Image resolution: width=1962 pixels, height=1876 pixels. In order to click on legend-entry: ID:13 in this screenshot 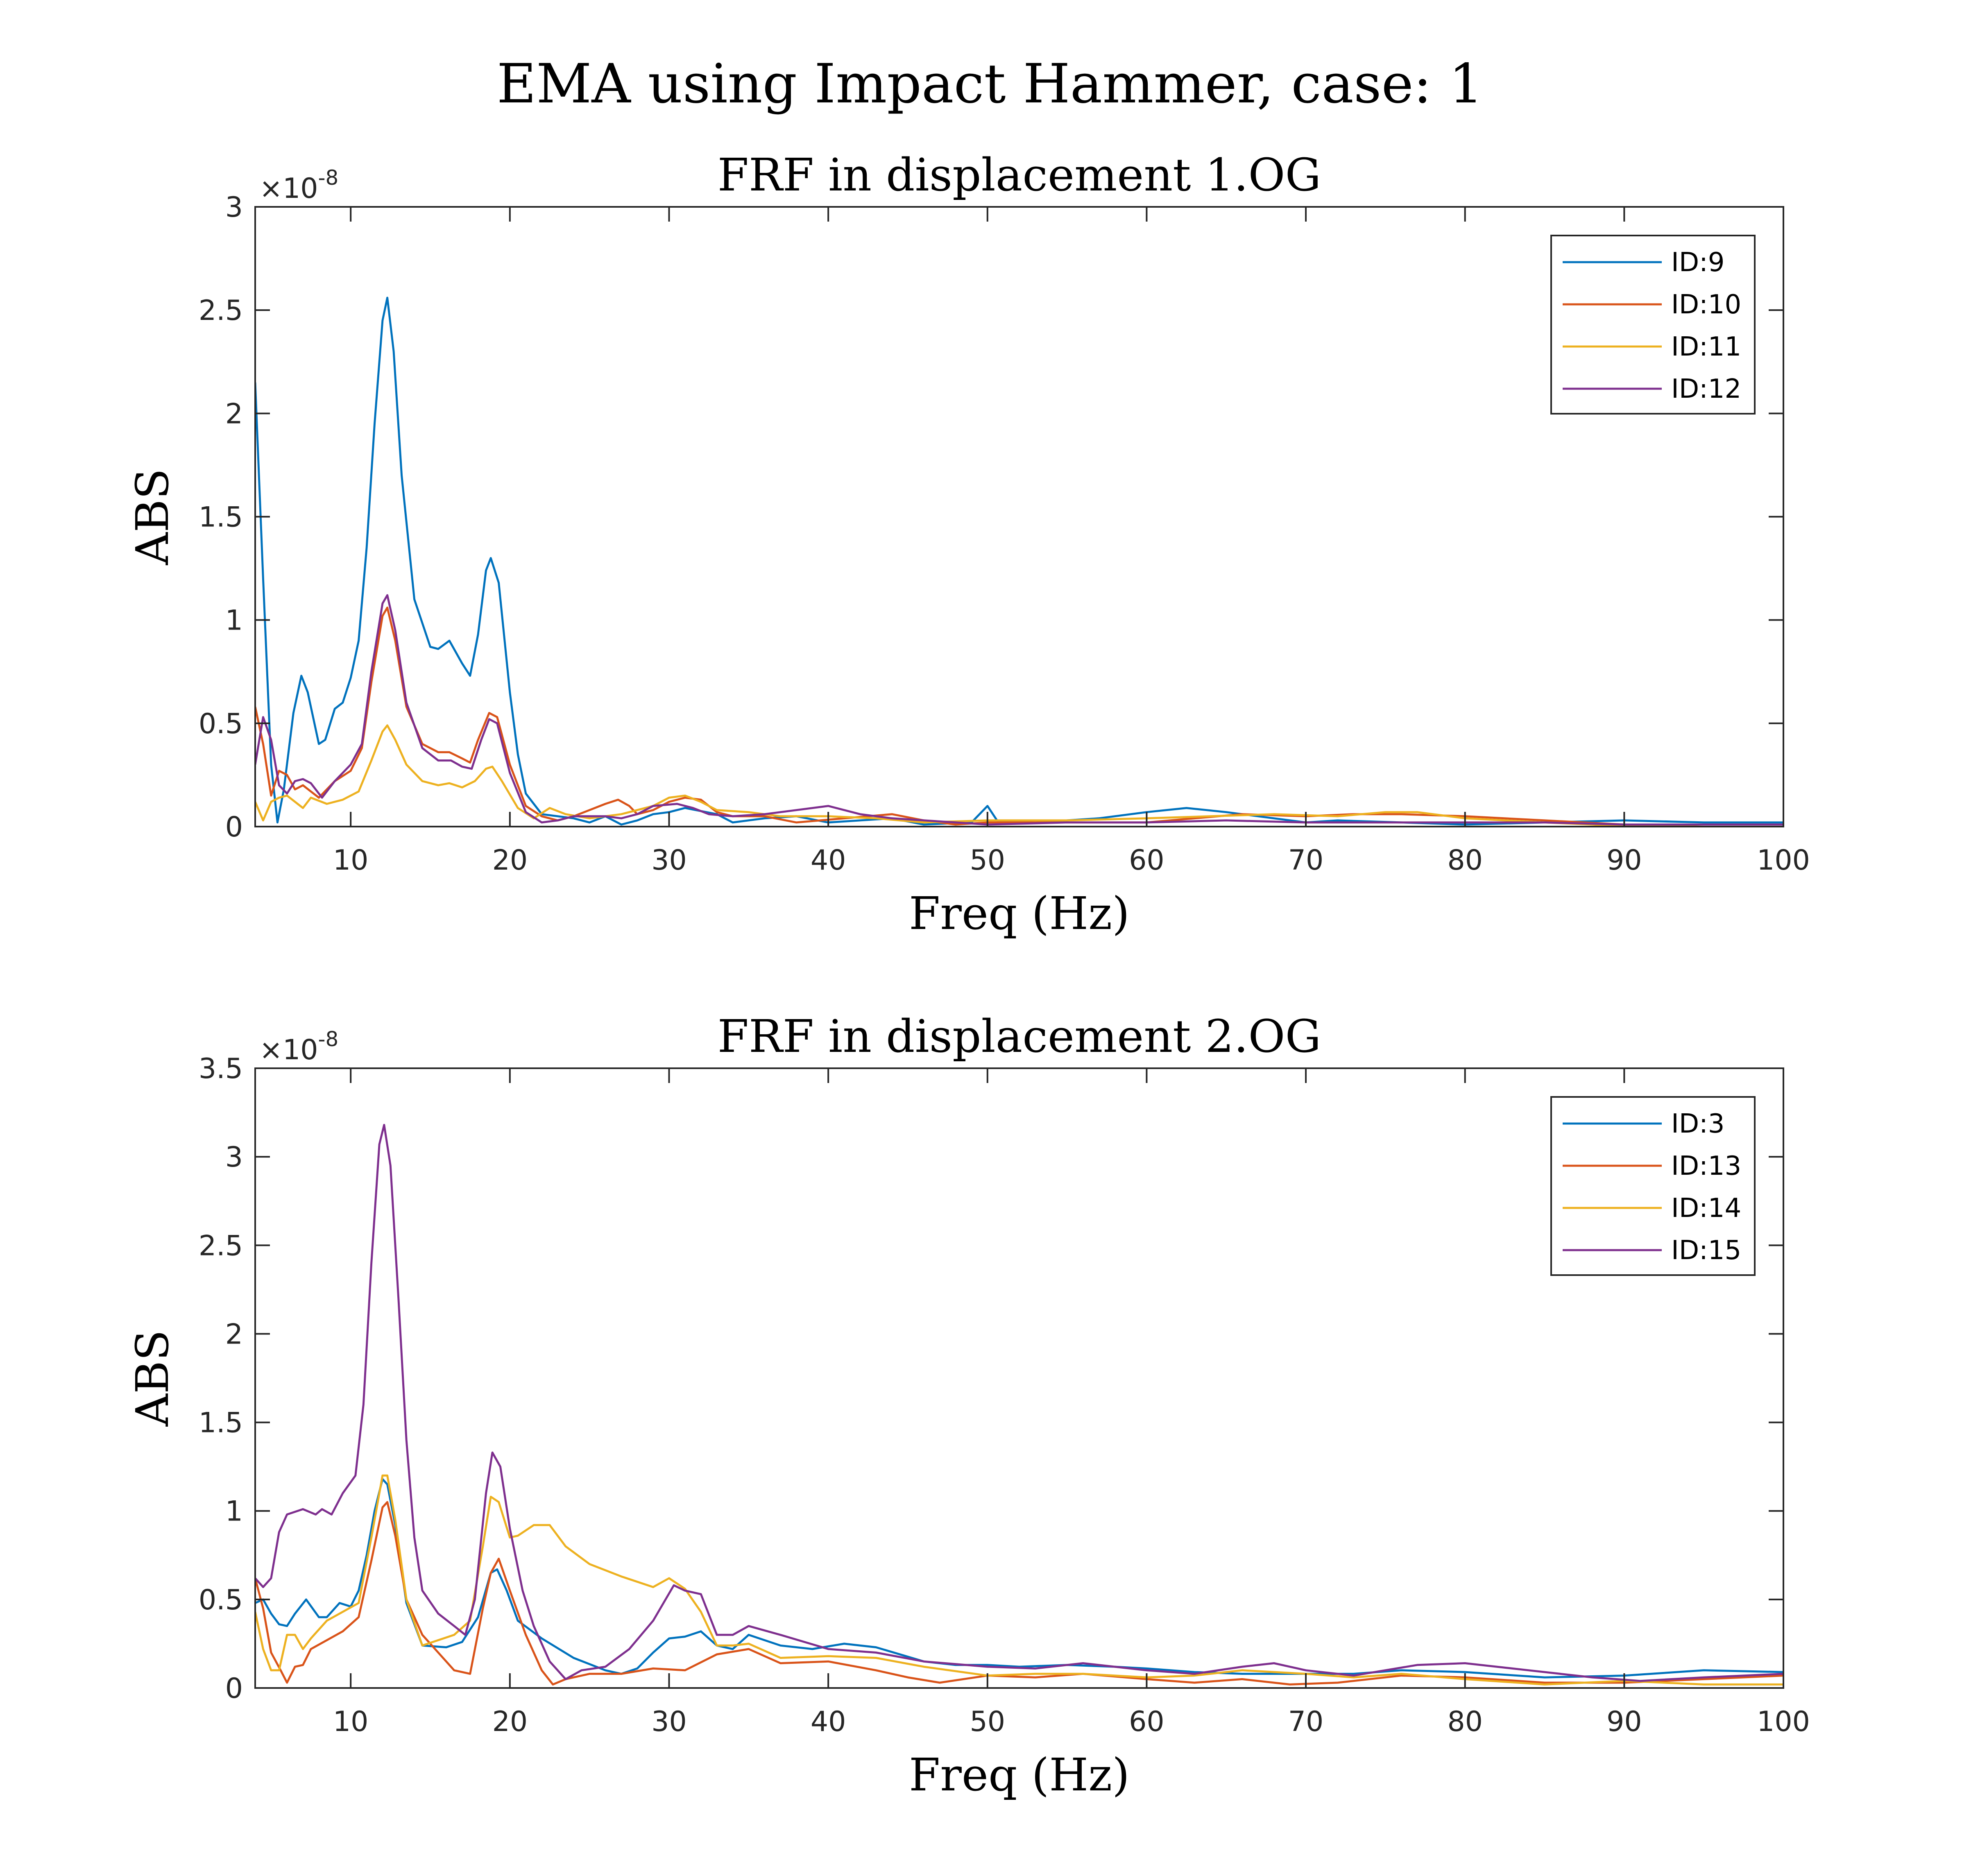, I will do `click(1706, 1166)`.